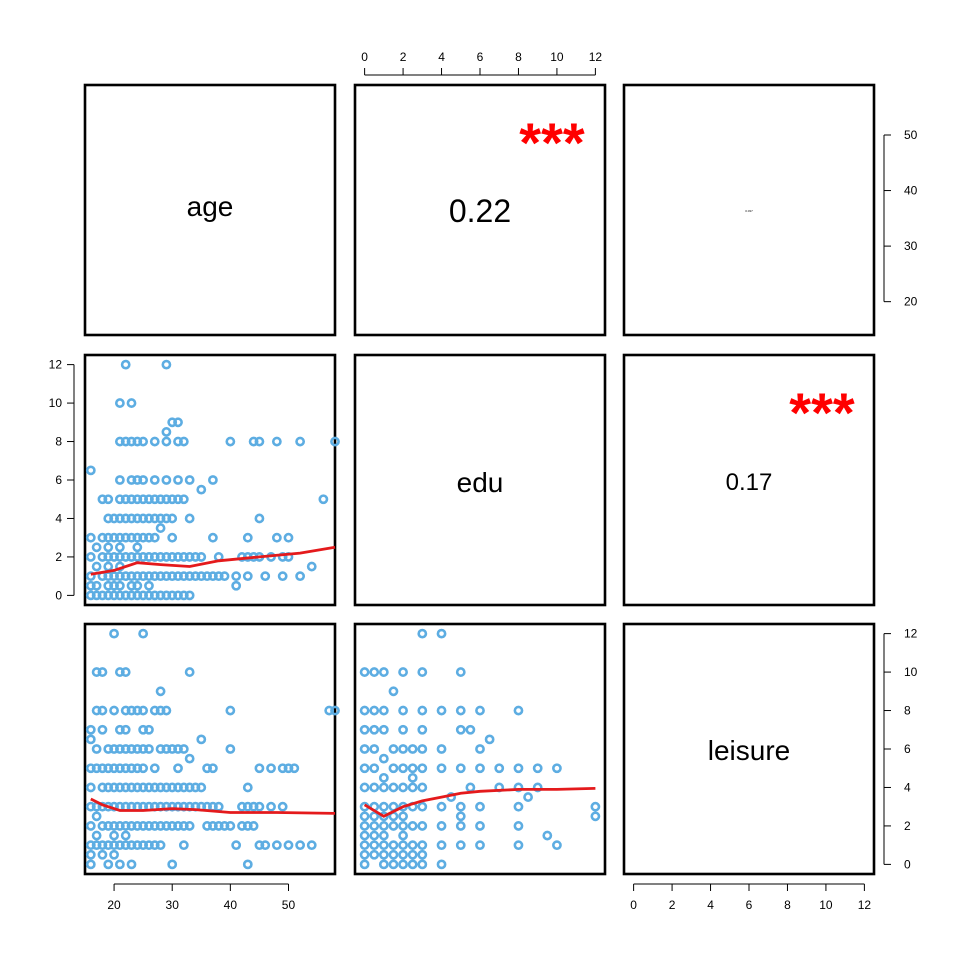 This screenshot has width=960, height=960. What do you see at coordinates (907, 864) in the screenshot?
I see `axis-right-leisure-tick-label: 0` at bounding box center [907, 864].